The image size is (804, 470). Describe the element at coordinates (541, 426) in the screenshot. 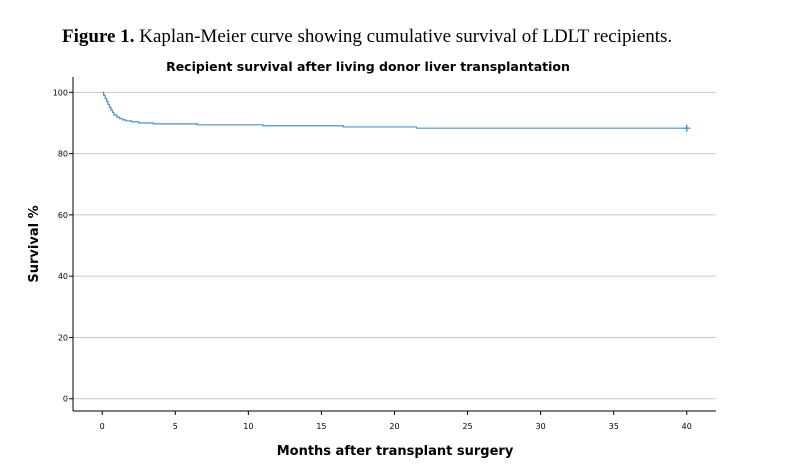

I see `x-tick-label-30: 30` at that location.